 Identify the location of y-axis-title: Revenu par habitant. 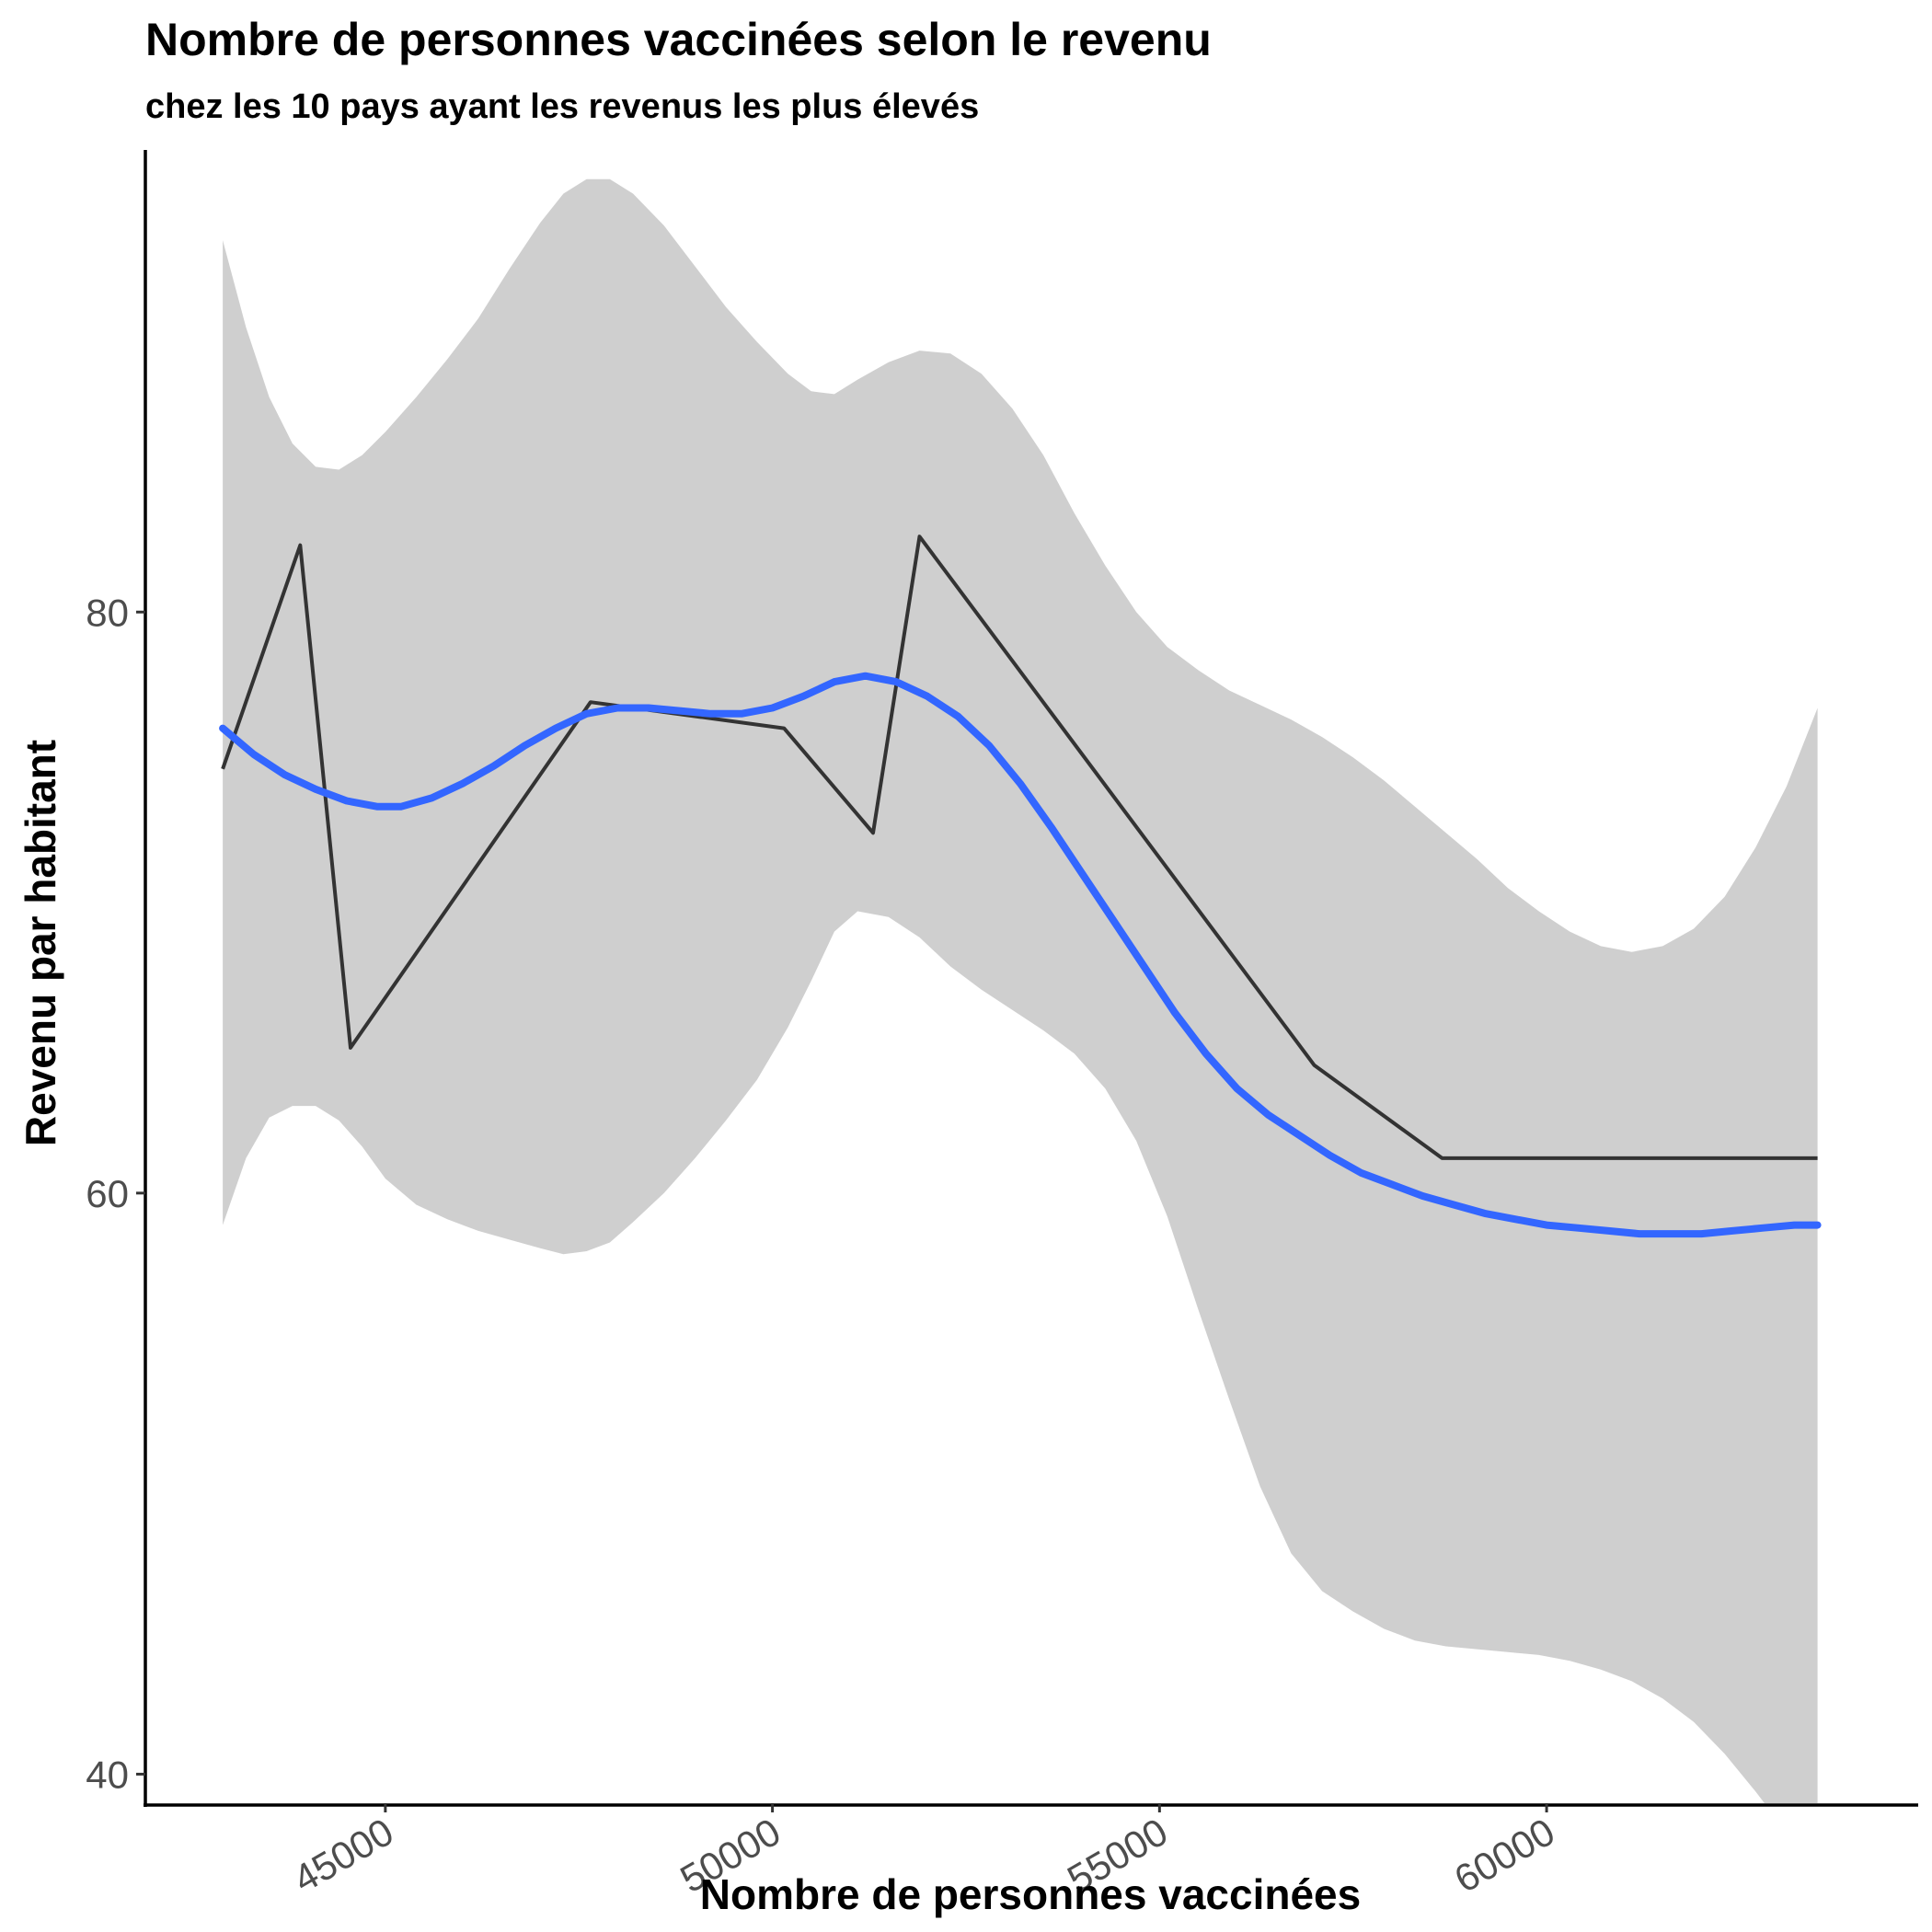
(40, 943).